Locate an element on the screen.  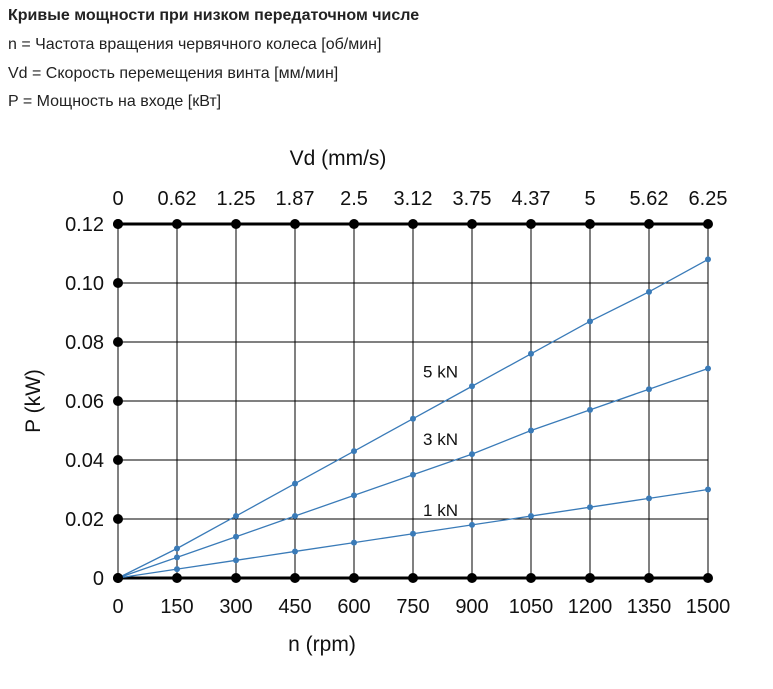
x-tick-label: 600 is located at coordinates (353, 607).